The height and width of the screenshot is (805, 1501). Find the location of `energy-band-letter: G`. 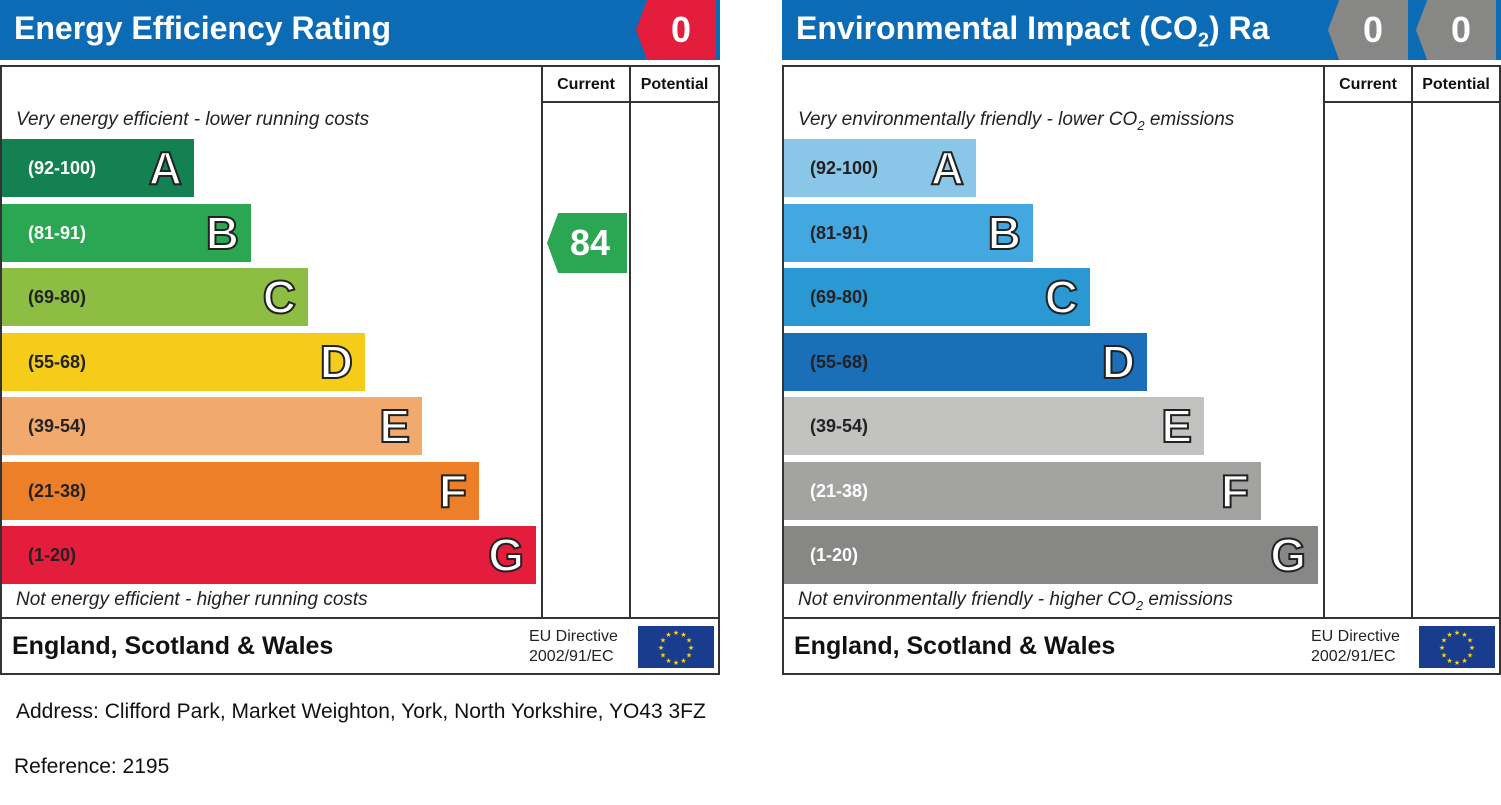

energy-band-letter: G is located at coordinates (506, 555).